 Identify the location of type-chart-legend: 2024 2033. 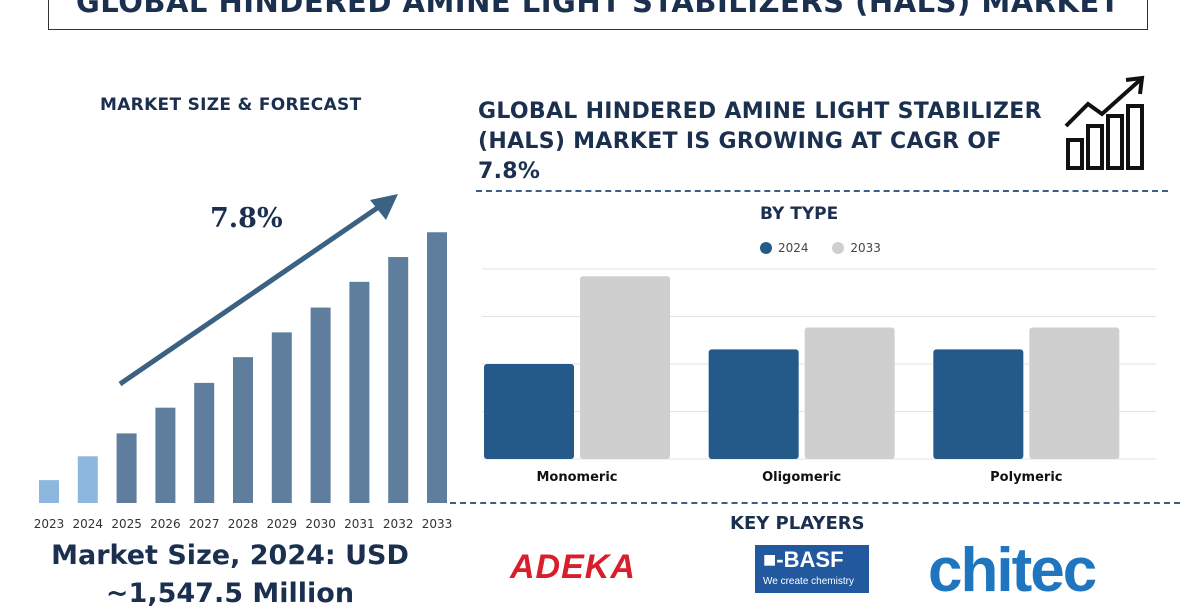
(830, 249).